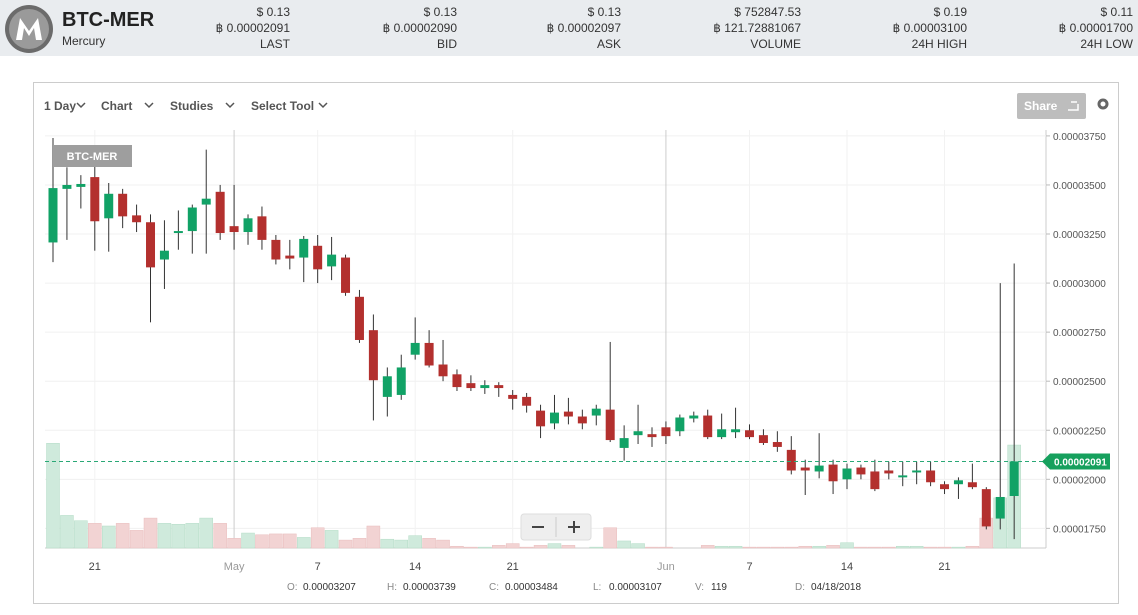 The height and width of the screenshot is (615, 1138). What do you see at coordinates (576, 106) in the screenshot?
I see `toolbar: 1 Day Chart Studies Select Tool Share` at bounding box center [576, 106].